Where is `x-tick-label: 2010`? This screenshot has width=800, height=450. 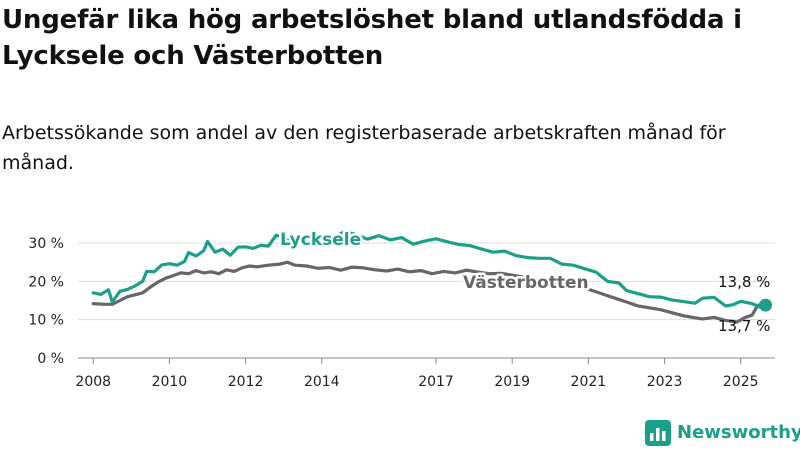 x-tick-label: 2010 is located at coordinates (170, 382).